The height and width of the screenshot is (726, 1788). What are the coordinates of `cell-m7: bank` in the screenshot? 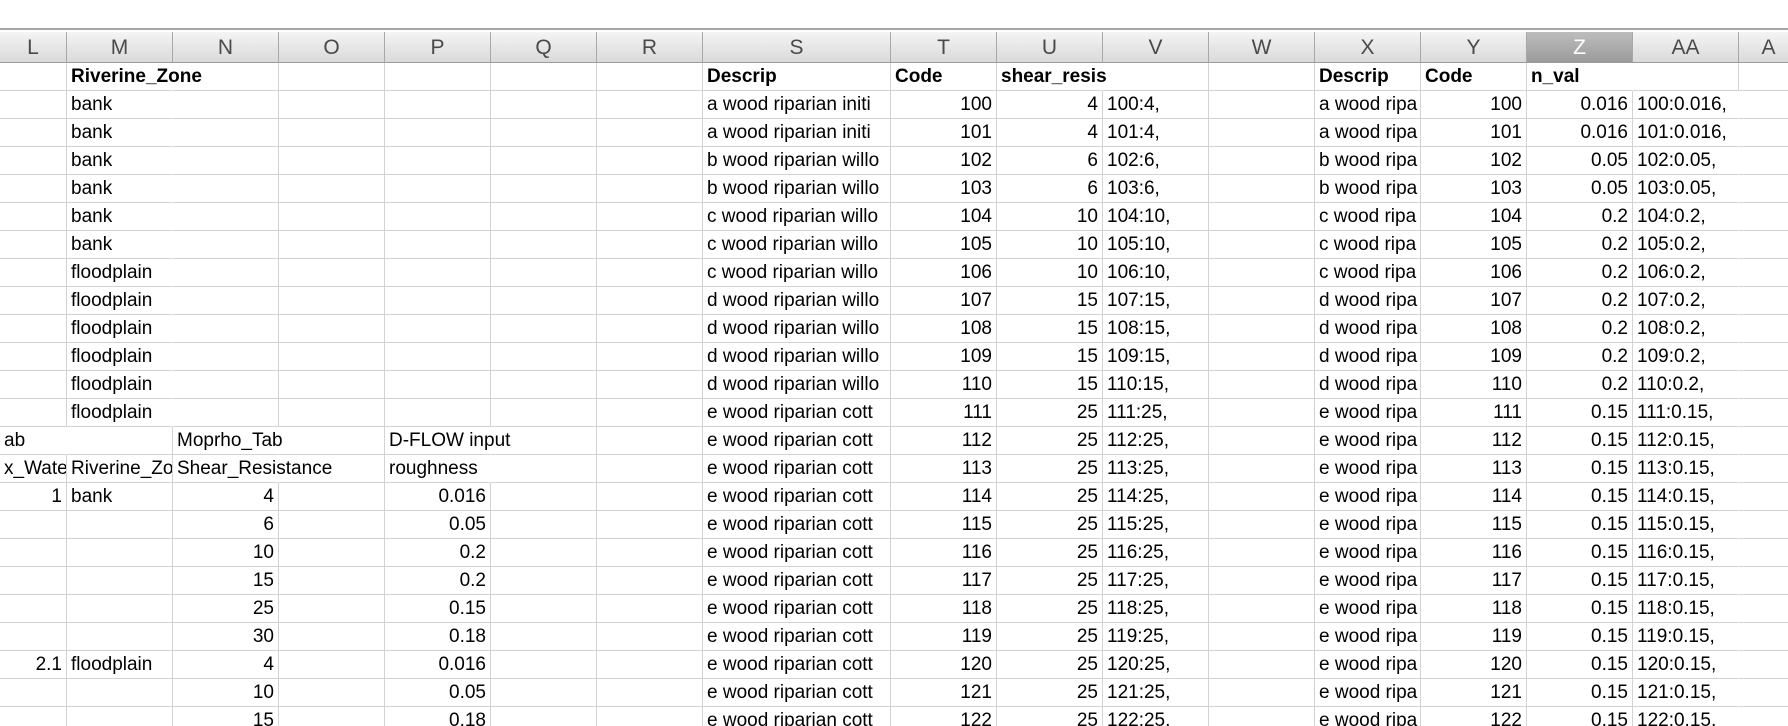 It's located at (120, 245).